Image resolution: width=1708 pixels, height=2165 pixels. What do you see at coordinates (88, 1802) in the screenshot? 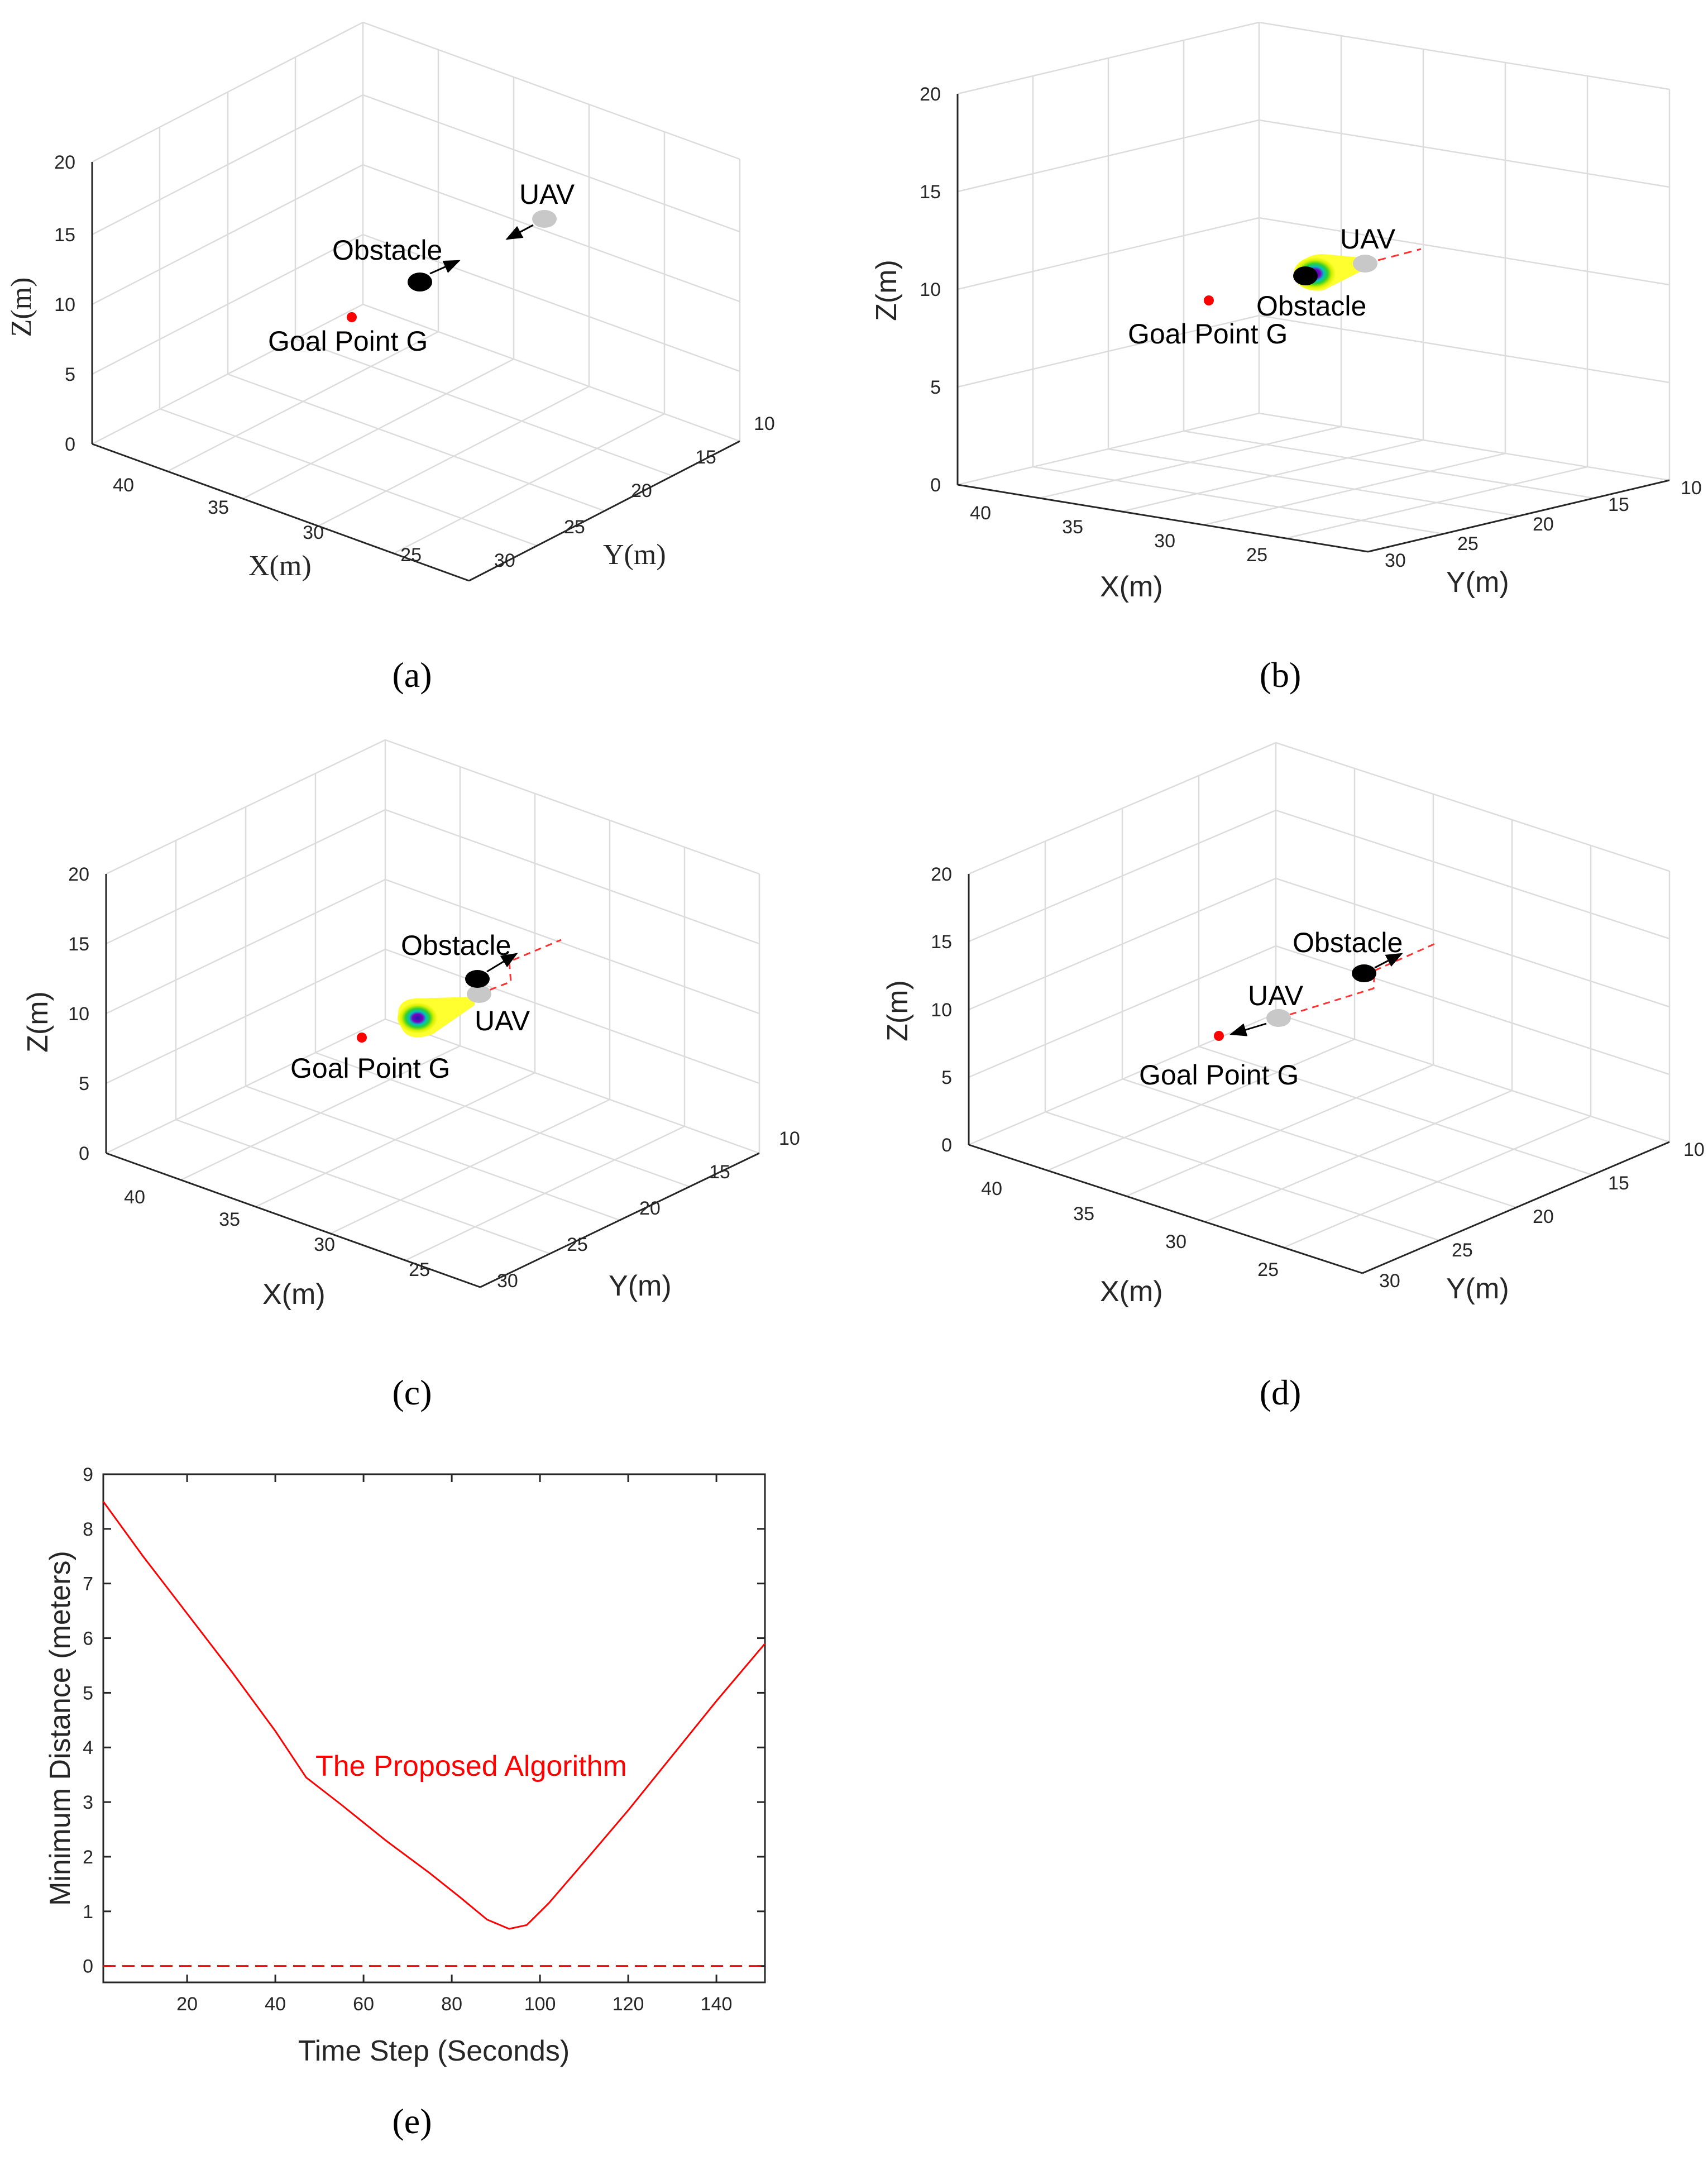
I see `panel-e-y-tick-label: 3` at bounding box center [88, 1802].